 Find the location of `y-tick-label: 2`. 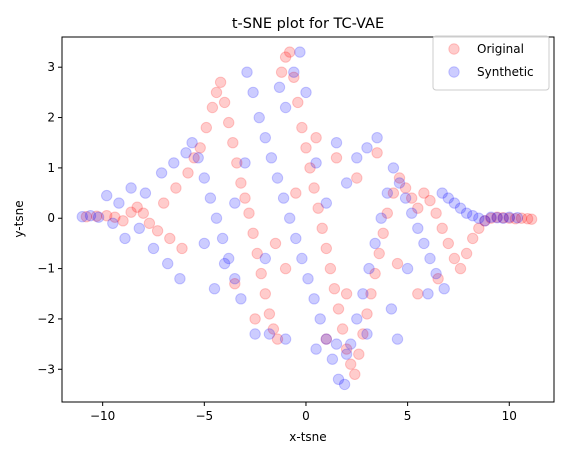

y-tick-label: 2 is located at coordinates (51, 118).